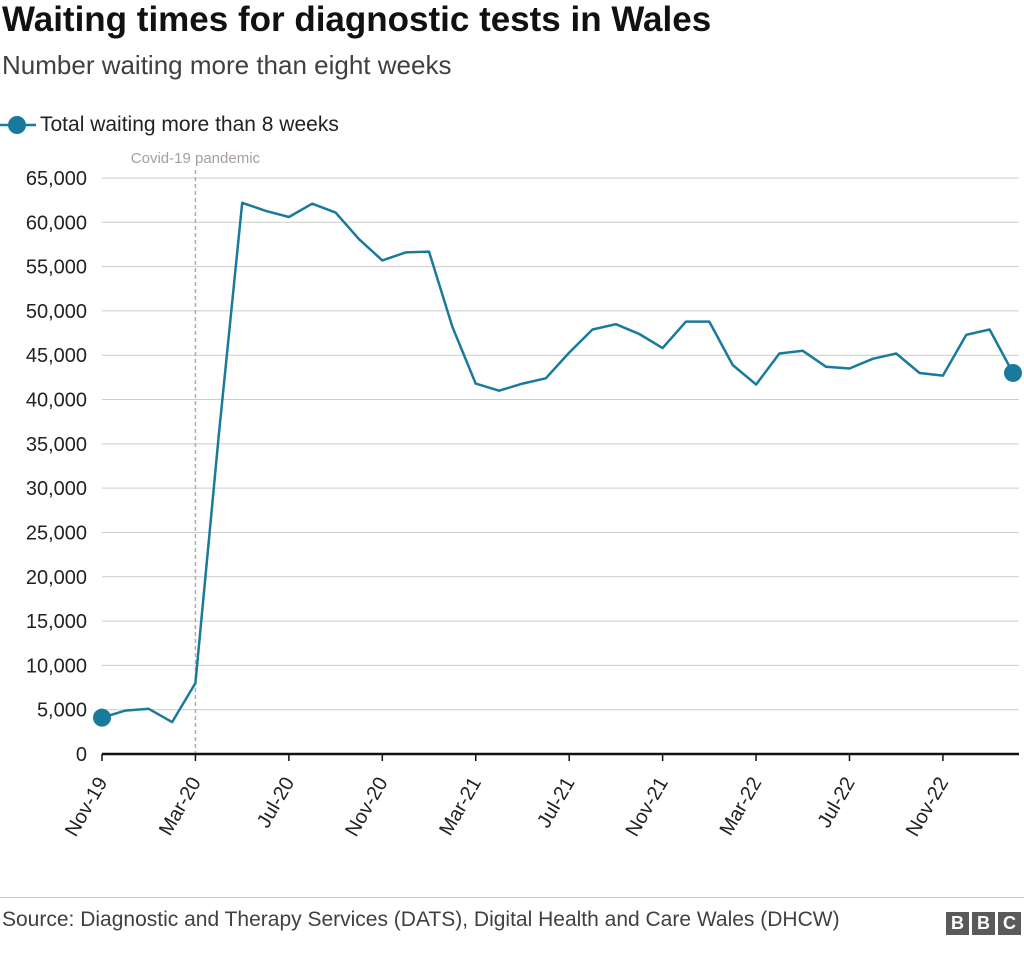 The height and width of the screenshot is (966, 1024). What do you see at coordinates (741, 807) in the screenshot?
I see `x-tick-label: Mar-22` at bounding box center [741, 807].